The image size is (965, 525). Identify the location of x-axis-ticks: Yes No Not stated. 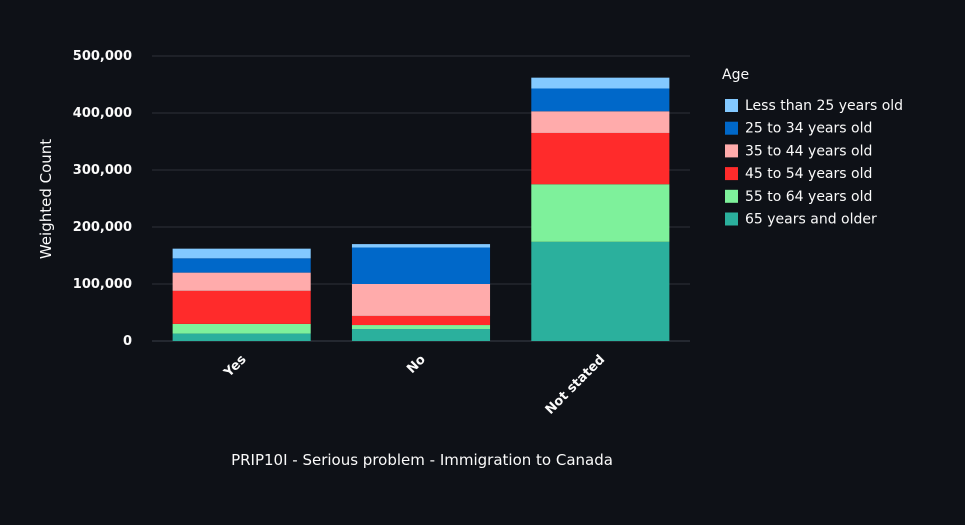
(415, 385).